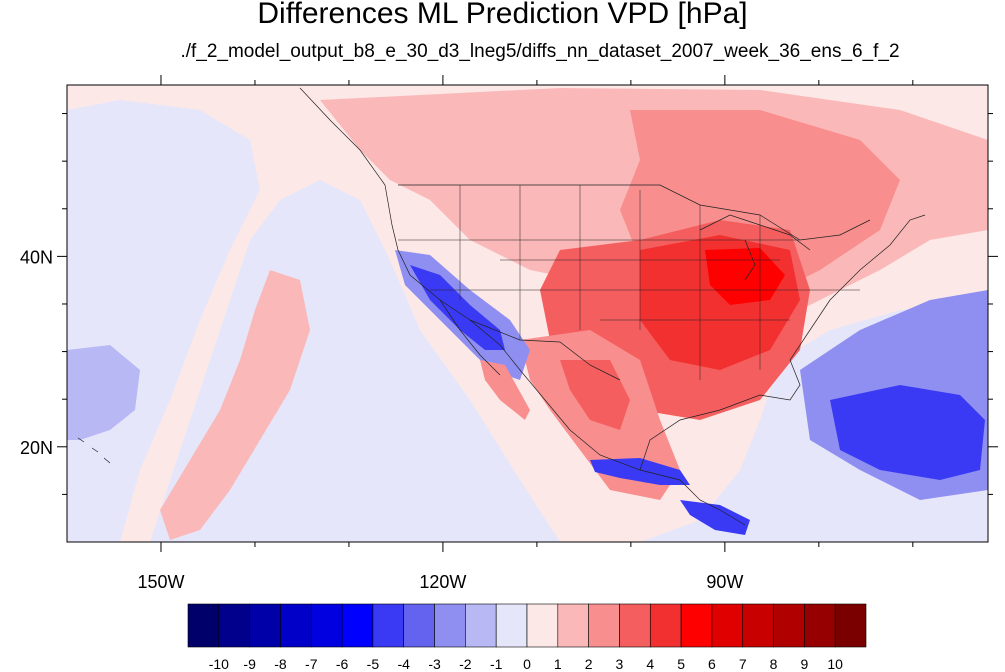  Describe the element at coordinates (650, 664) in the screenshot. I see `colorbar-label: 4` at that location.